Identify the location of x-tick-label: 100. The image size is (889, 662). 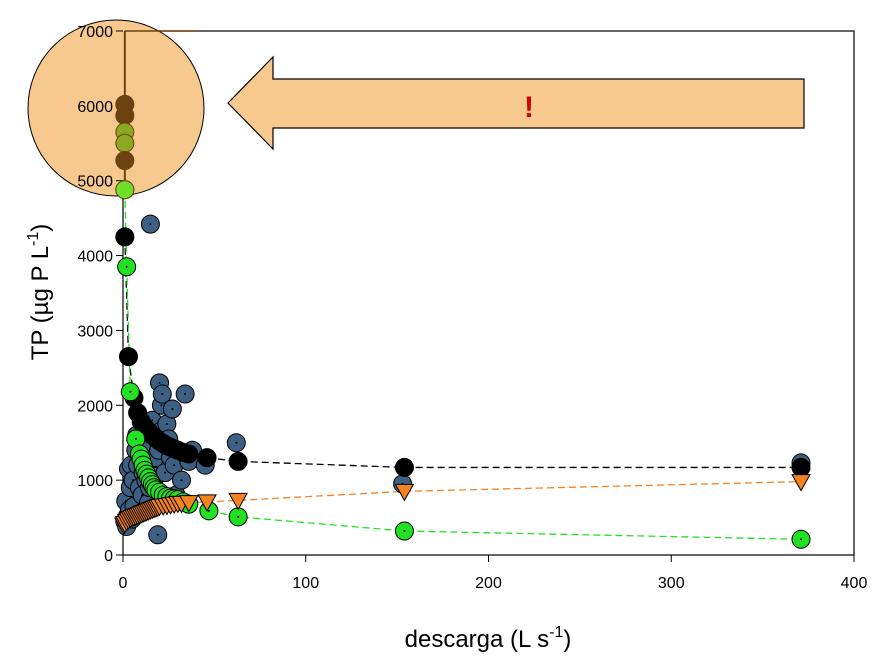
(305, 583).